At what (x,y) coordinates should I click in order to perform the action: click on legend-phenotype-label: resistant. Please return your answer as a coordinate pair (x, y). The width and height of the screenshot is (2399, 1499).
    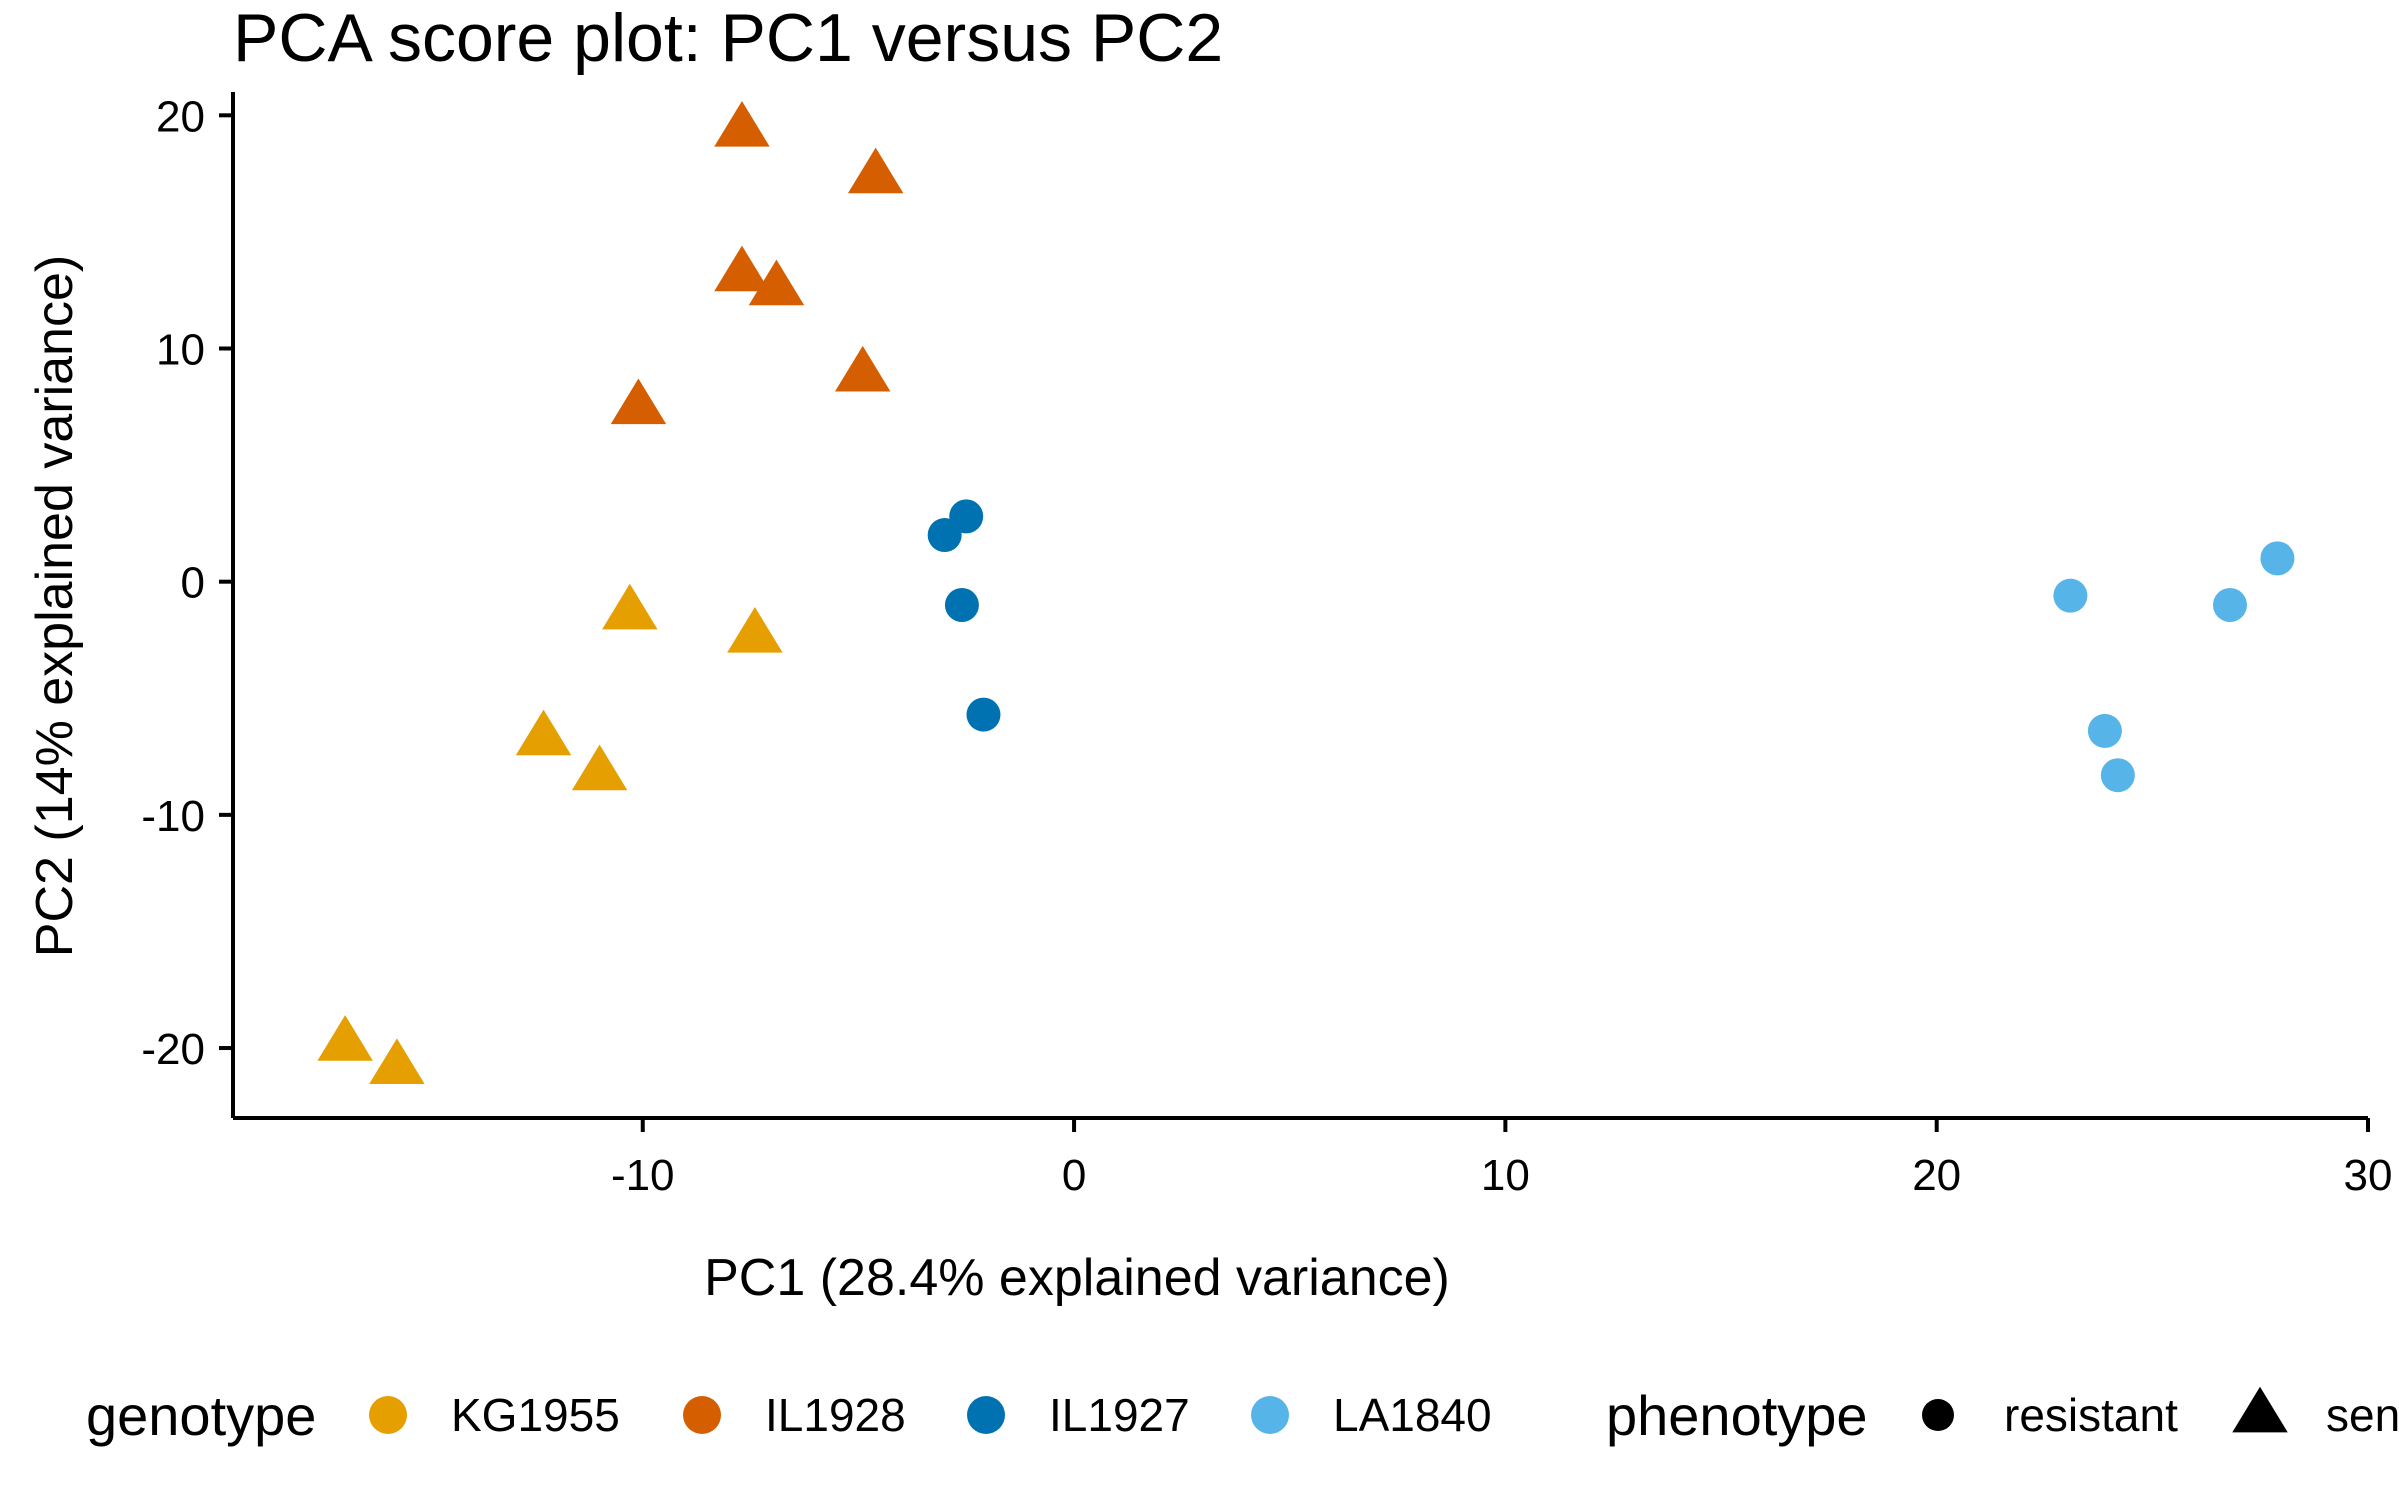
    Looking at the image, I should click on (2091, 1415).